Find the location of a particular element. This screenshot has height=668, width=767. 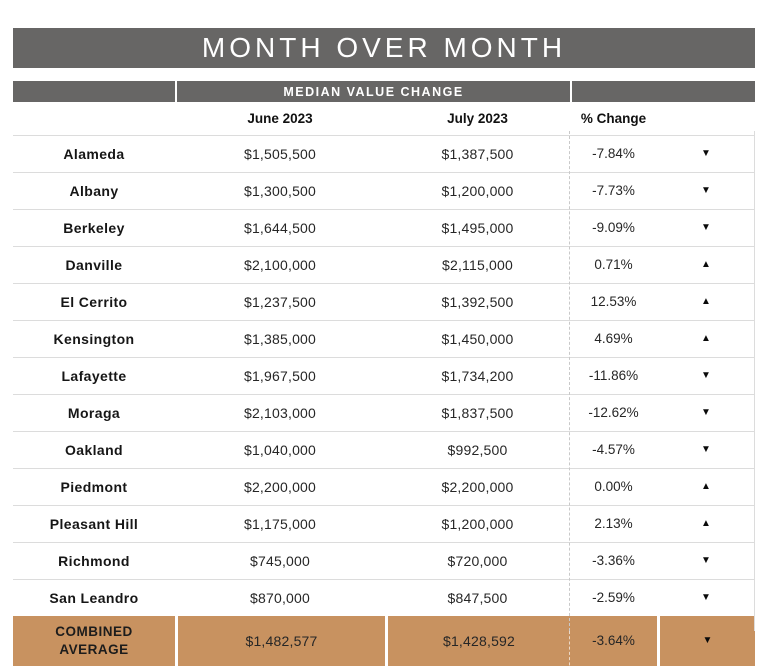

july-value: $1,734,200 is located at coordinates (477, 376).